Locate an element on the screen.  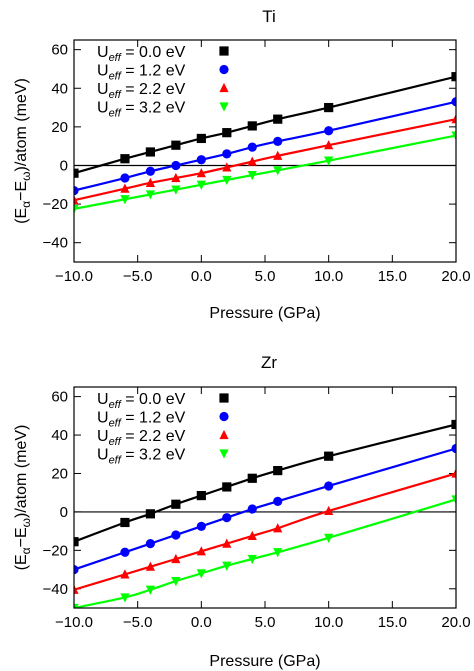
x-tick-label: −10.0 is located at coordinates (74, 276).